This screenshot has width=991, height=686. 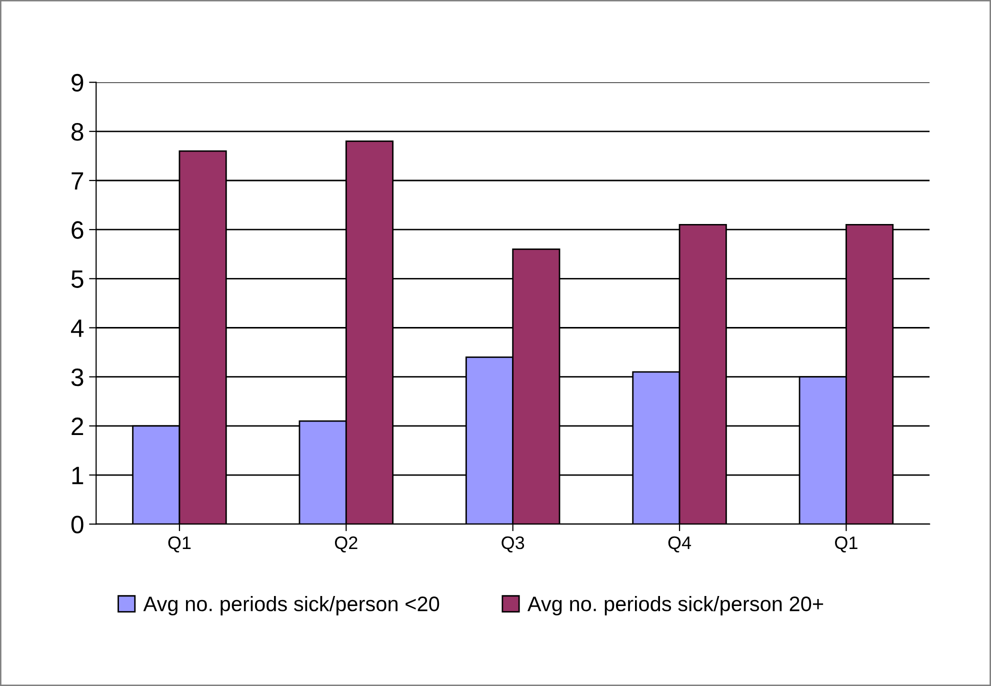 I want to click on x-tick-label: Q4, so click(x=680, y=544).